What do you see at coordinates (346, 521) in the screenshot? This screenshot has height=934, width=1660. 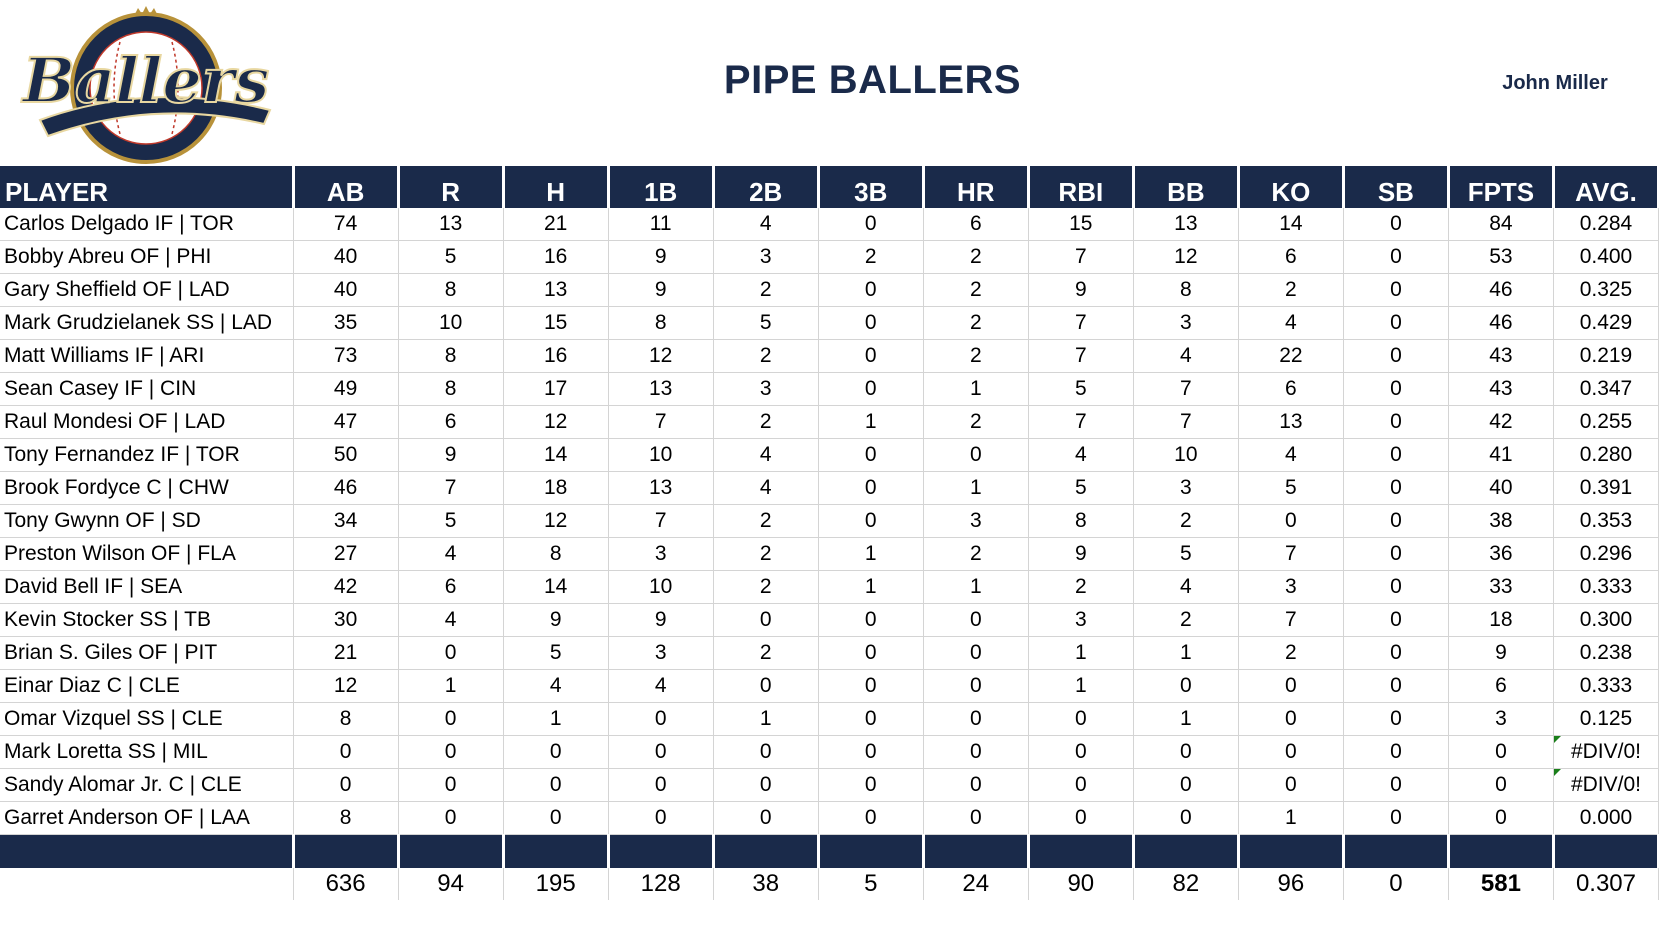 I see `stat-cell: 34` at bounding box center [346, 521].